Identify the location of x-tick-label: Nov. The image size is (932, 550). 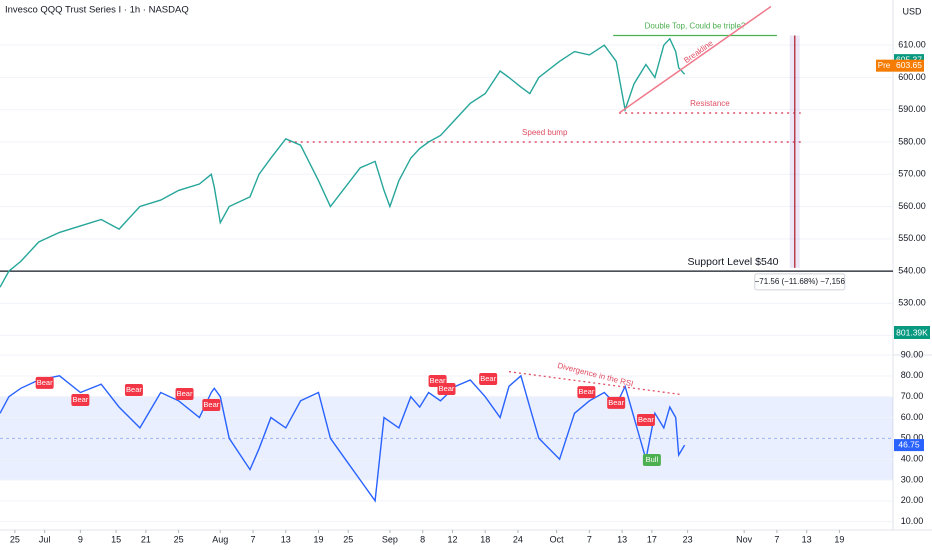
(744, 539).